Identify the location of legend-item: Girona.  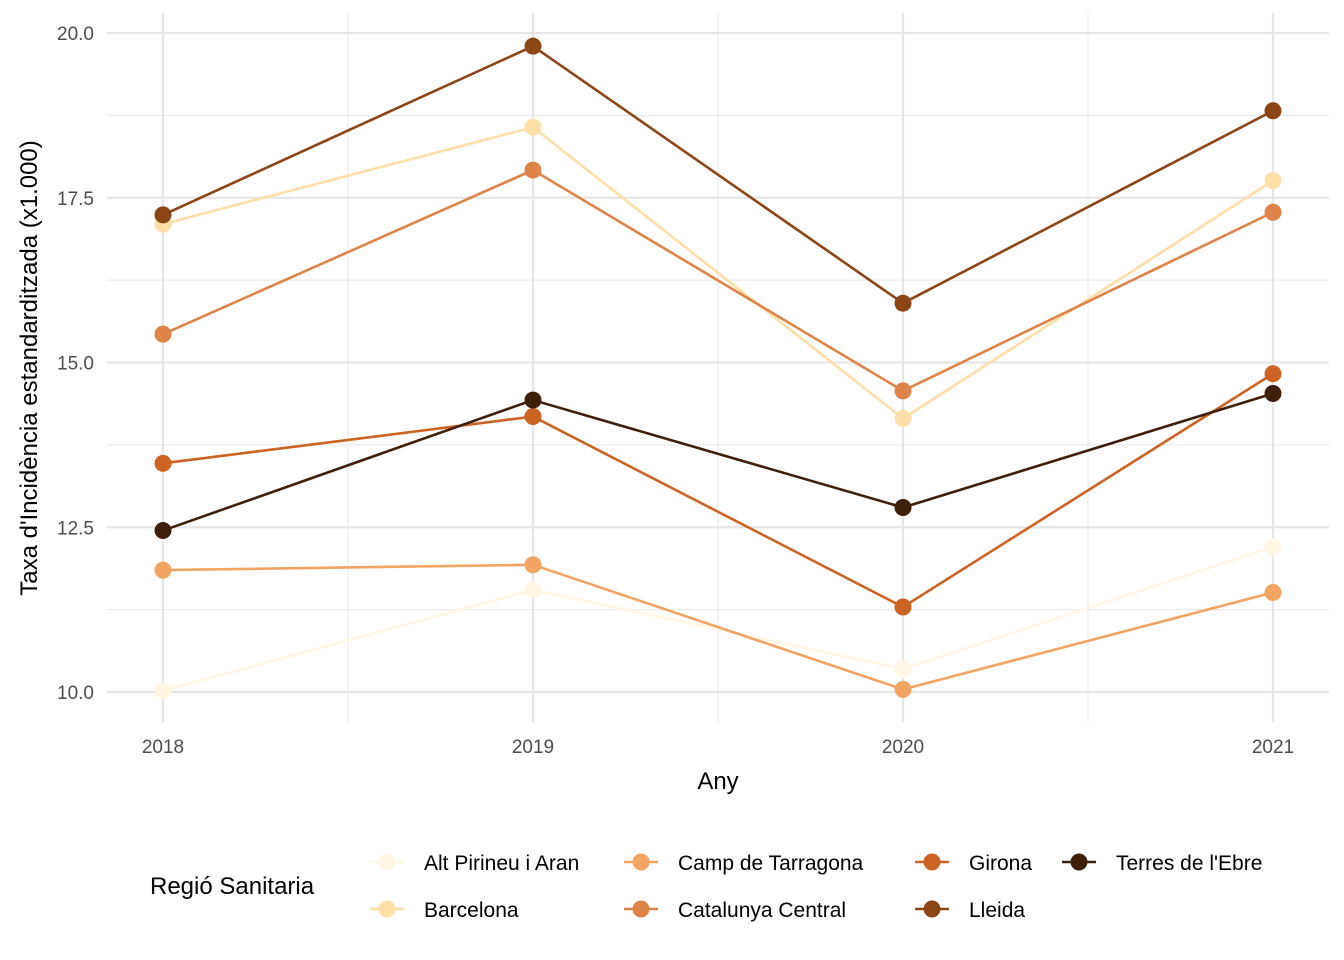
(973, 863).